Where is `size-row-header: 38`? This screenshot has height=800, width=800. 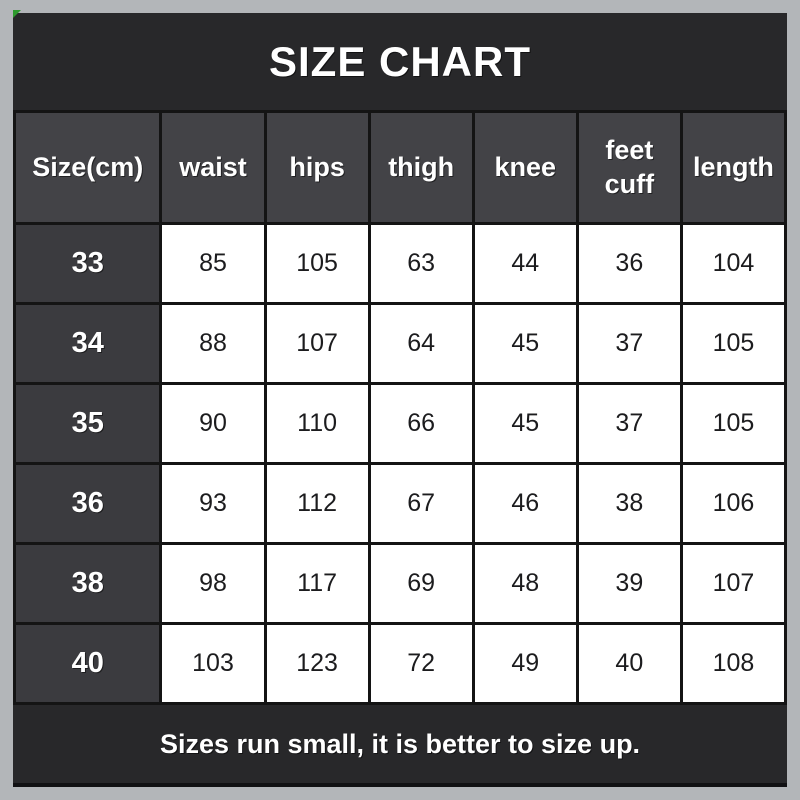
size-row-header: 38 is located at coordinates (87, 583).